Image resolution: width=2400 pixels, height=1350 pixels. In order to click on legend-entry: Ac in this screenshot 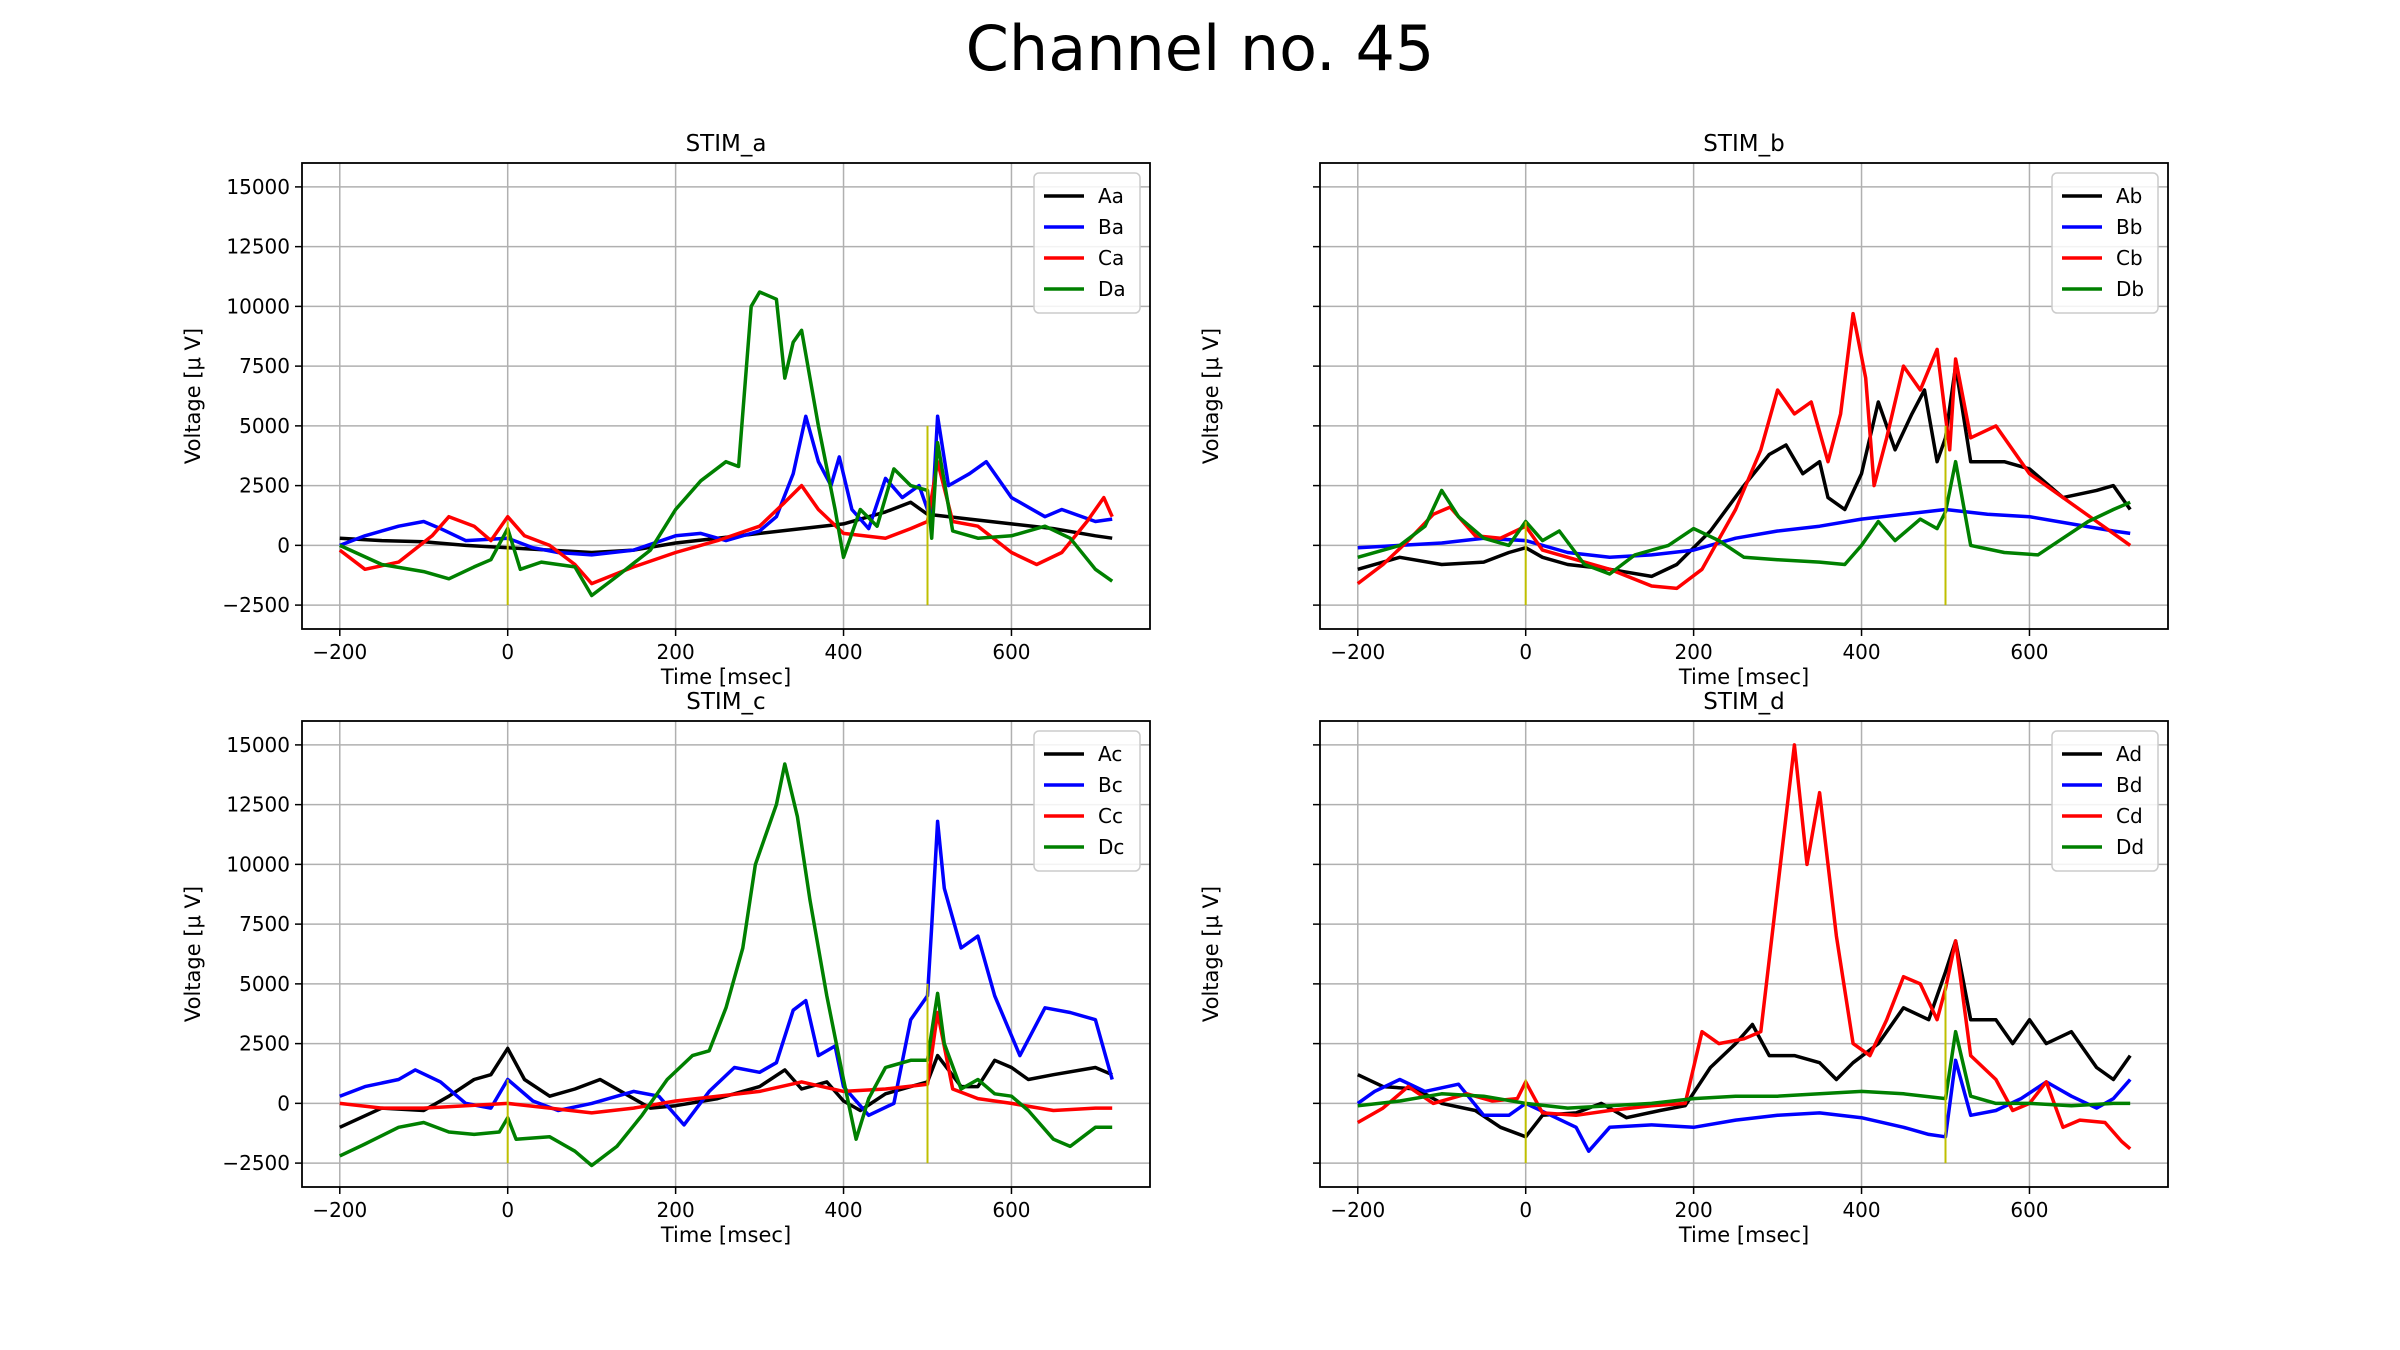, I will do `click(1110, 754)`.